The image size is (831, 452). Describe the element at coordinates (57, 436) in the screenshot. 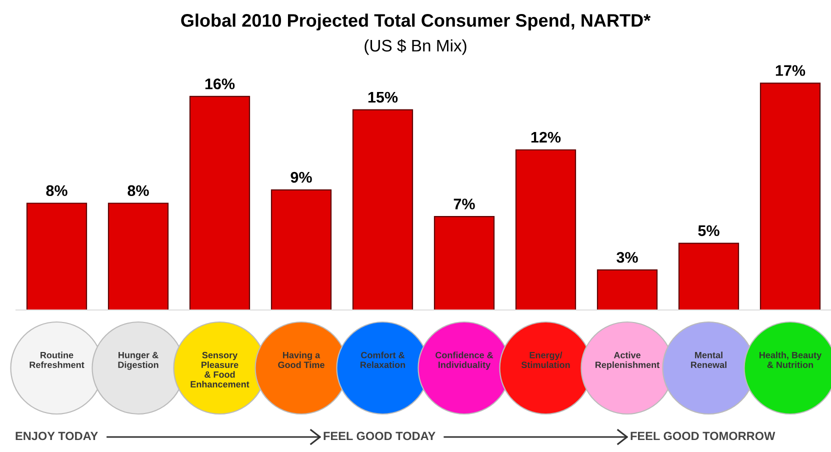

I see `text: ENJOY TODAY` at that location.